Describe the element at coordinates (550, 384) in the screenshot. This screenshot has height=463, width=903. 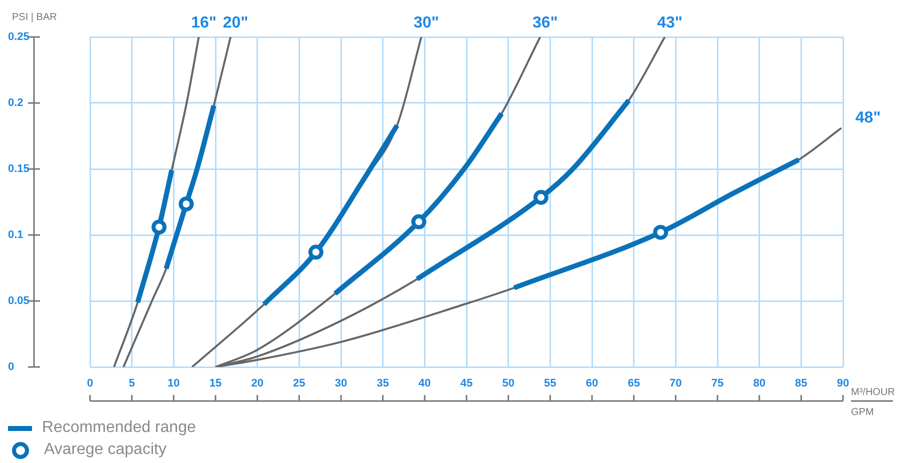
I see `x-tick-label: 55` at that location.